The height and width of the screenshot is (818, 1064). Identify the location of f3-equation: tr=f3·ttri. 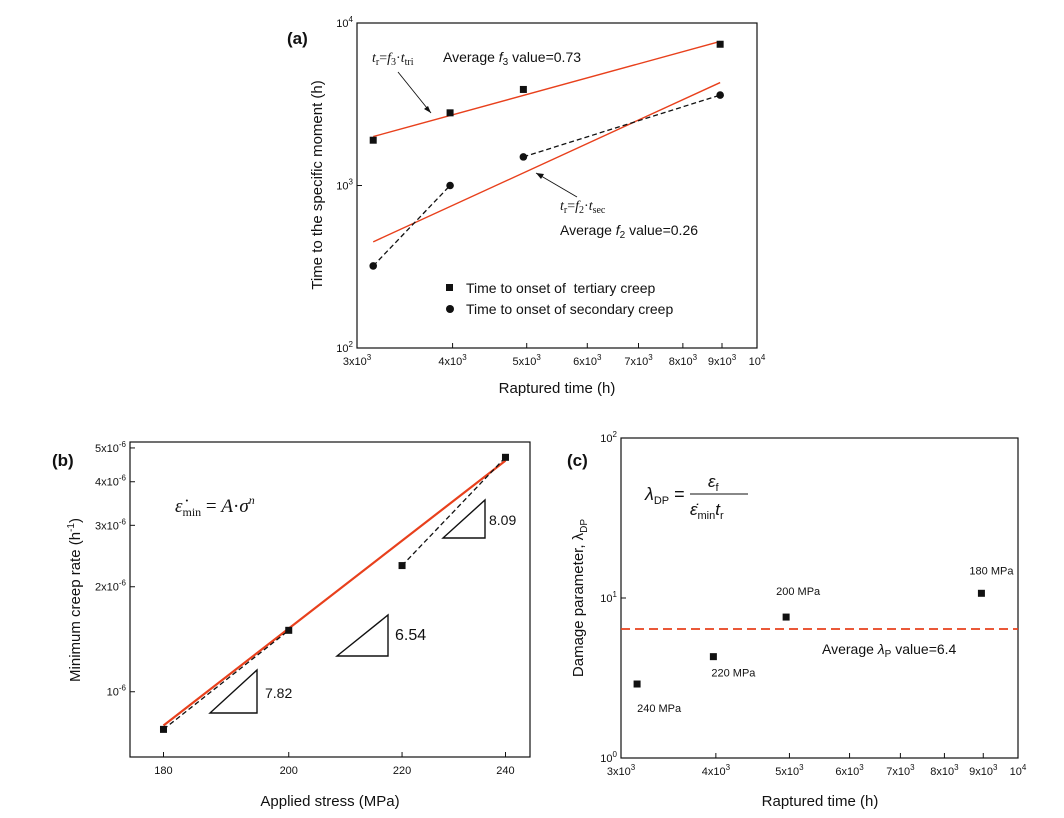
(393, 59).